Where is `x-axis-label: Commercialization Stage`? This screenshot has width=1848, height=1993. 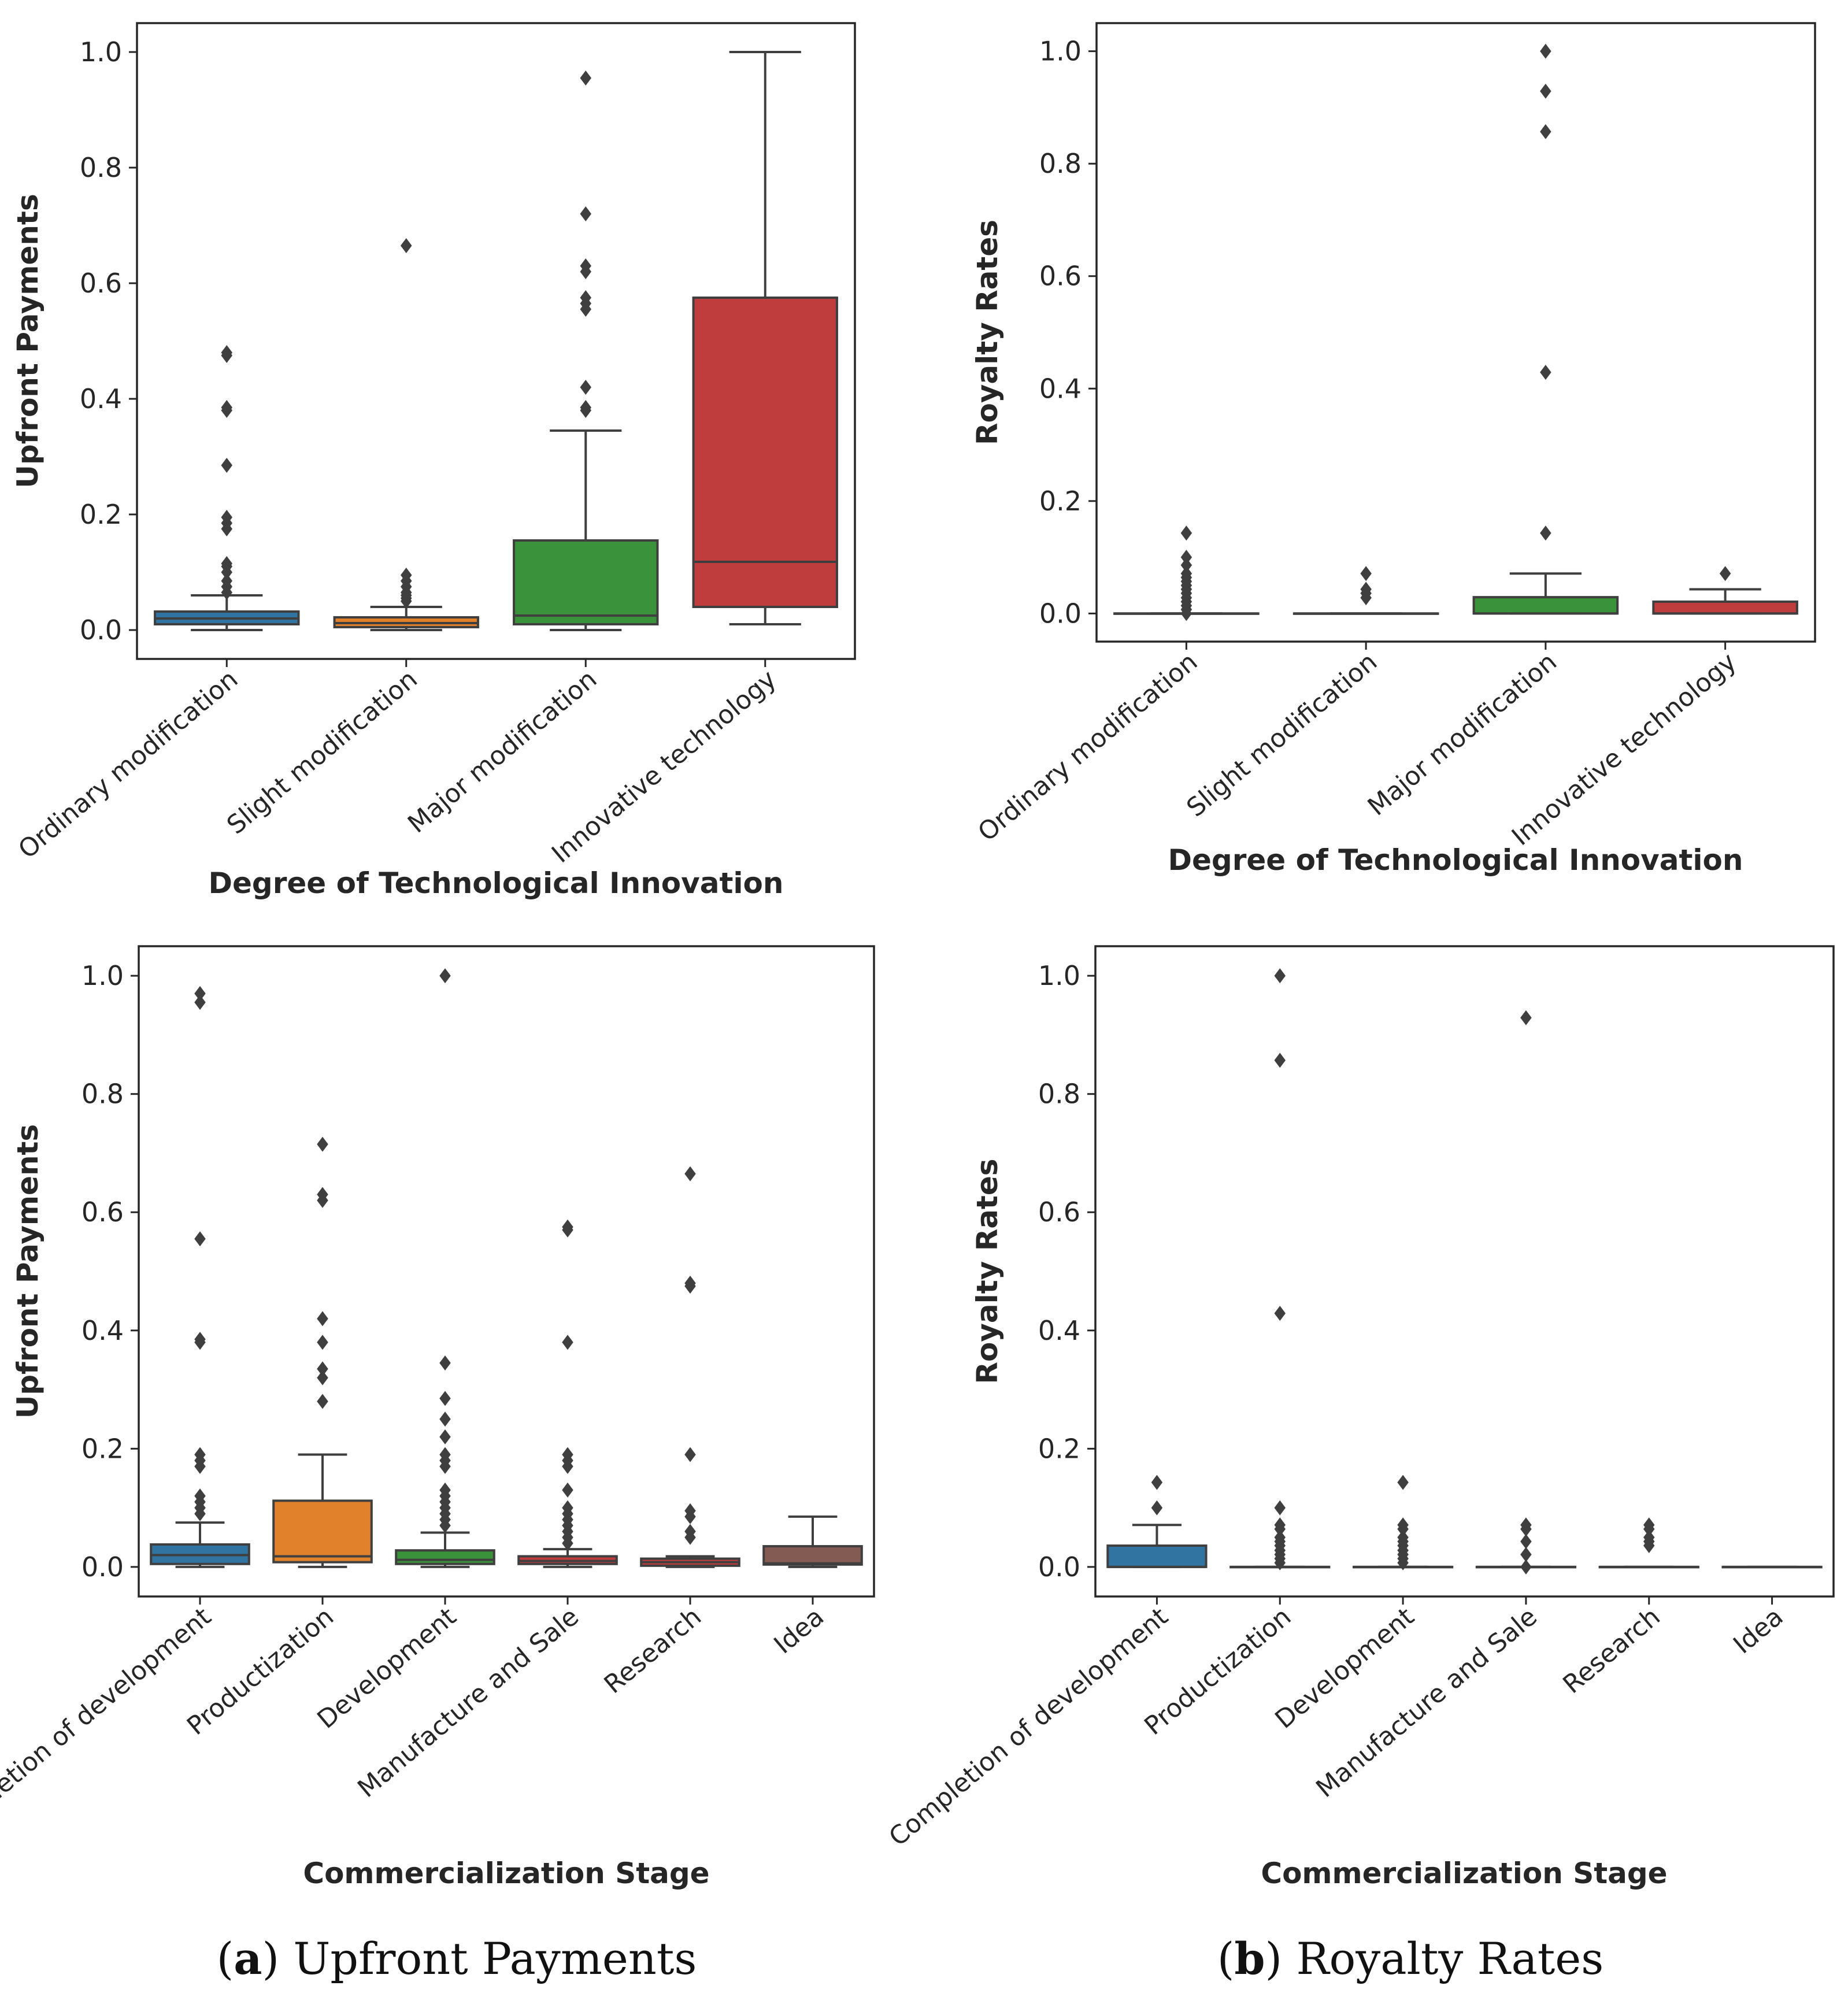 x-axis-label: Commercialization Stage is located at coordinates (506, 1873).